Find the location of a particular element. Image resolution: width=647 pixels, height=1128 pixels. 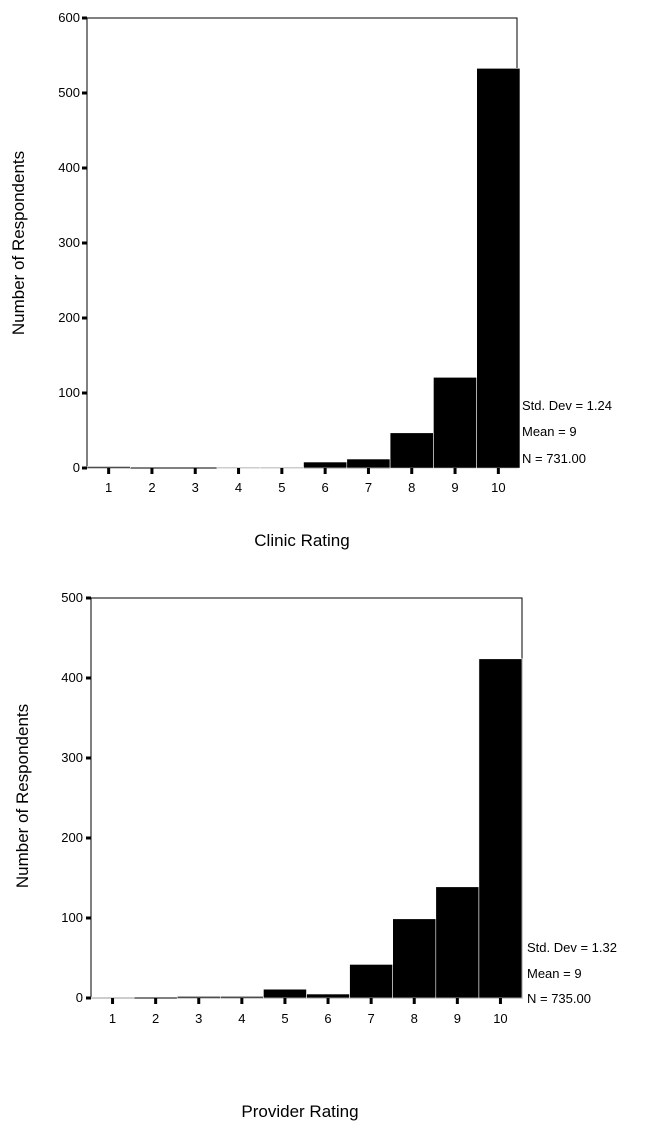

y-axis-ticks: 0 100 200 300 400 500 600 is located at coordinates (72, 242).